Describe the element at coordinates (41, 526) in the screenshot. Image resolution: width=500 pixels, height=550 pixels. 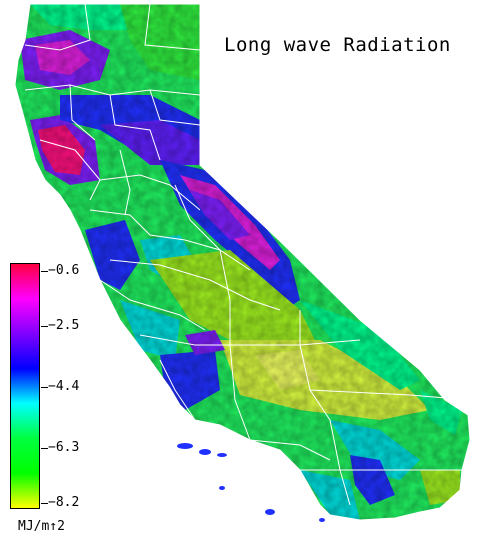
I see `legend-unit: MJ/m↑2` at that location.